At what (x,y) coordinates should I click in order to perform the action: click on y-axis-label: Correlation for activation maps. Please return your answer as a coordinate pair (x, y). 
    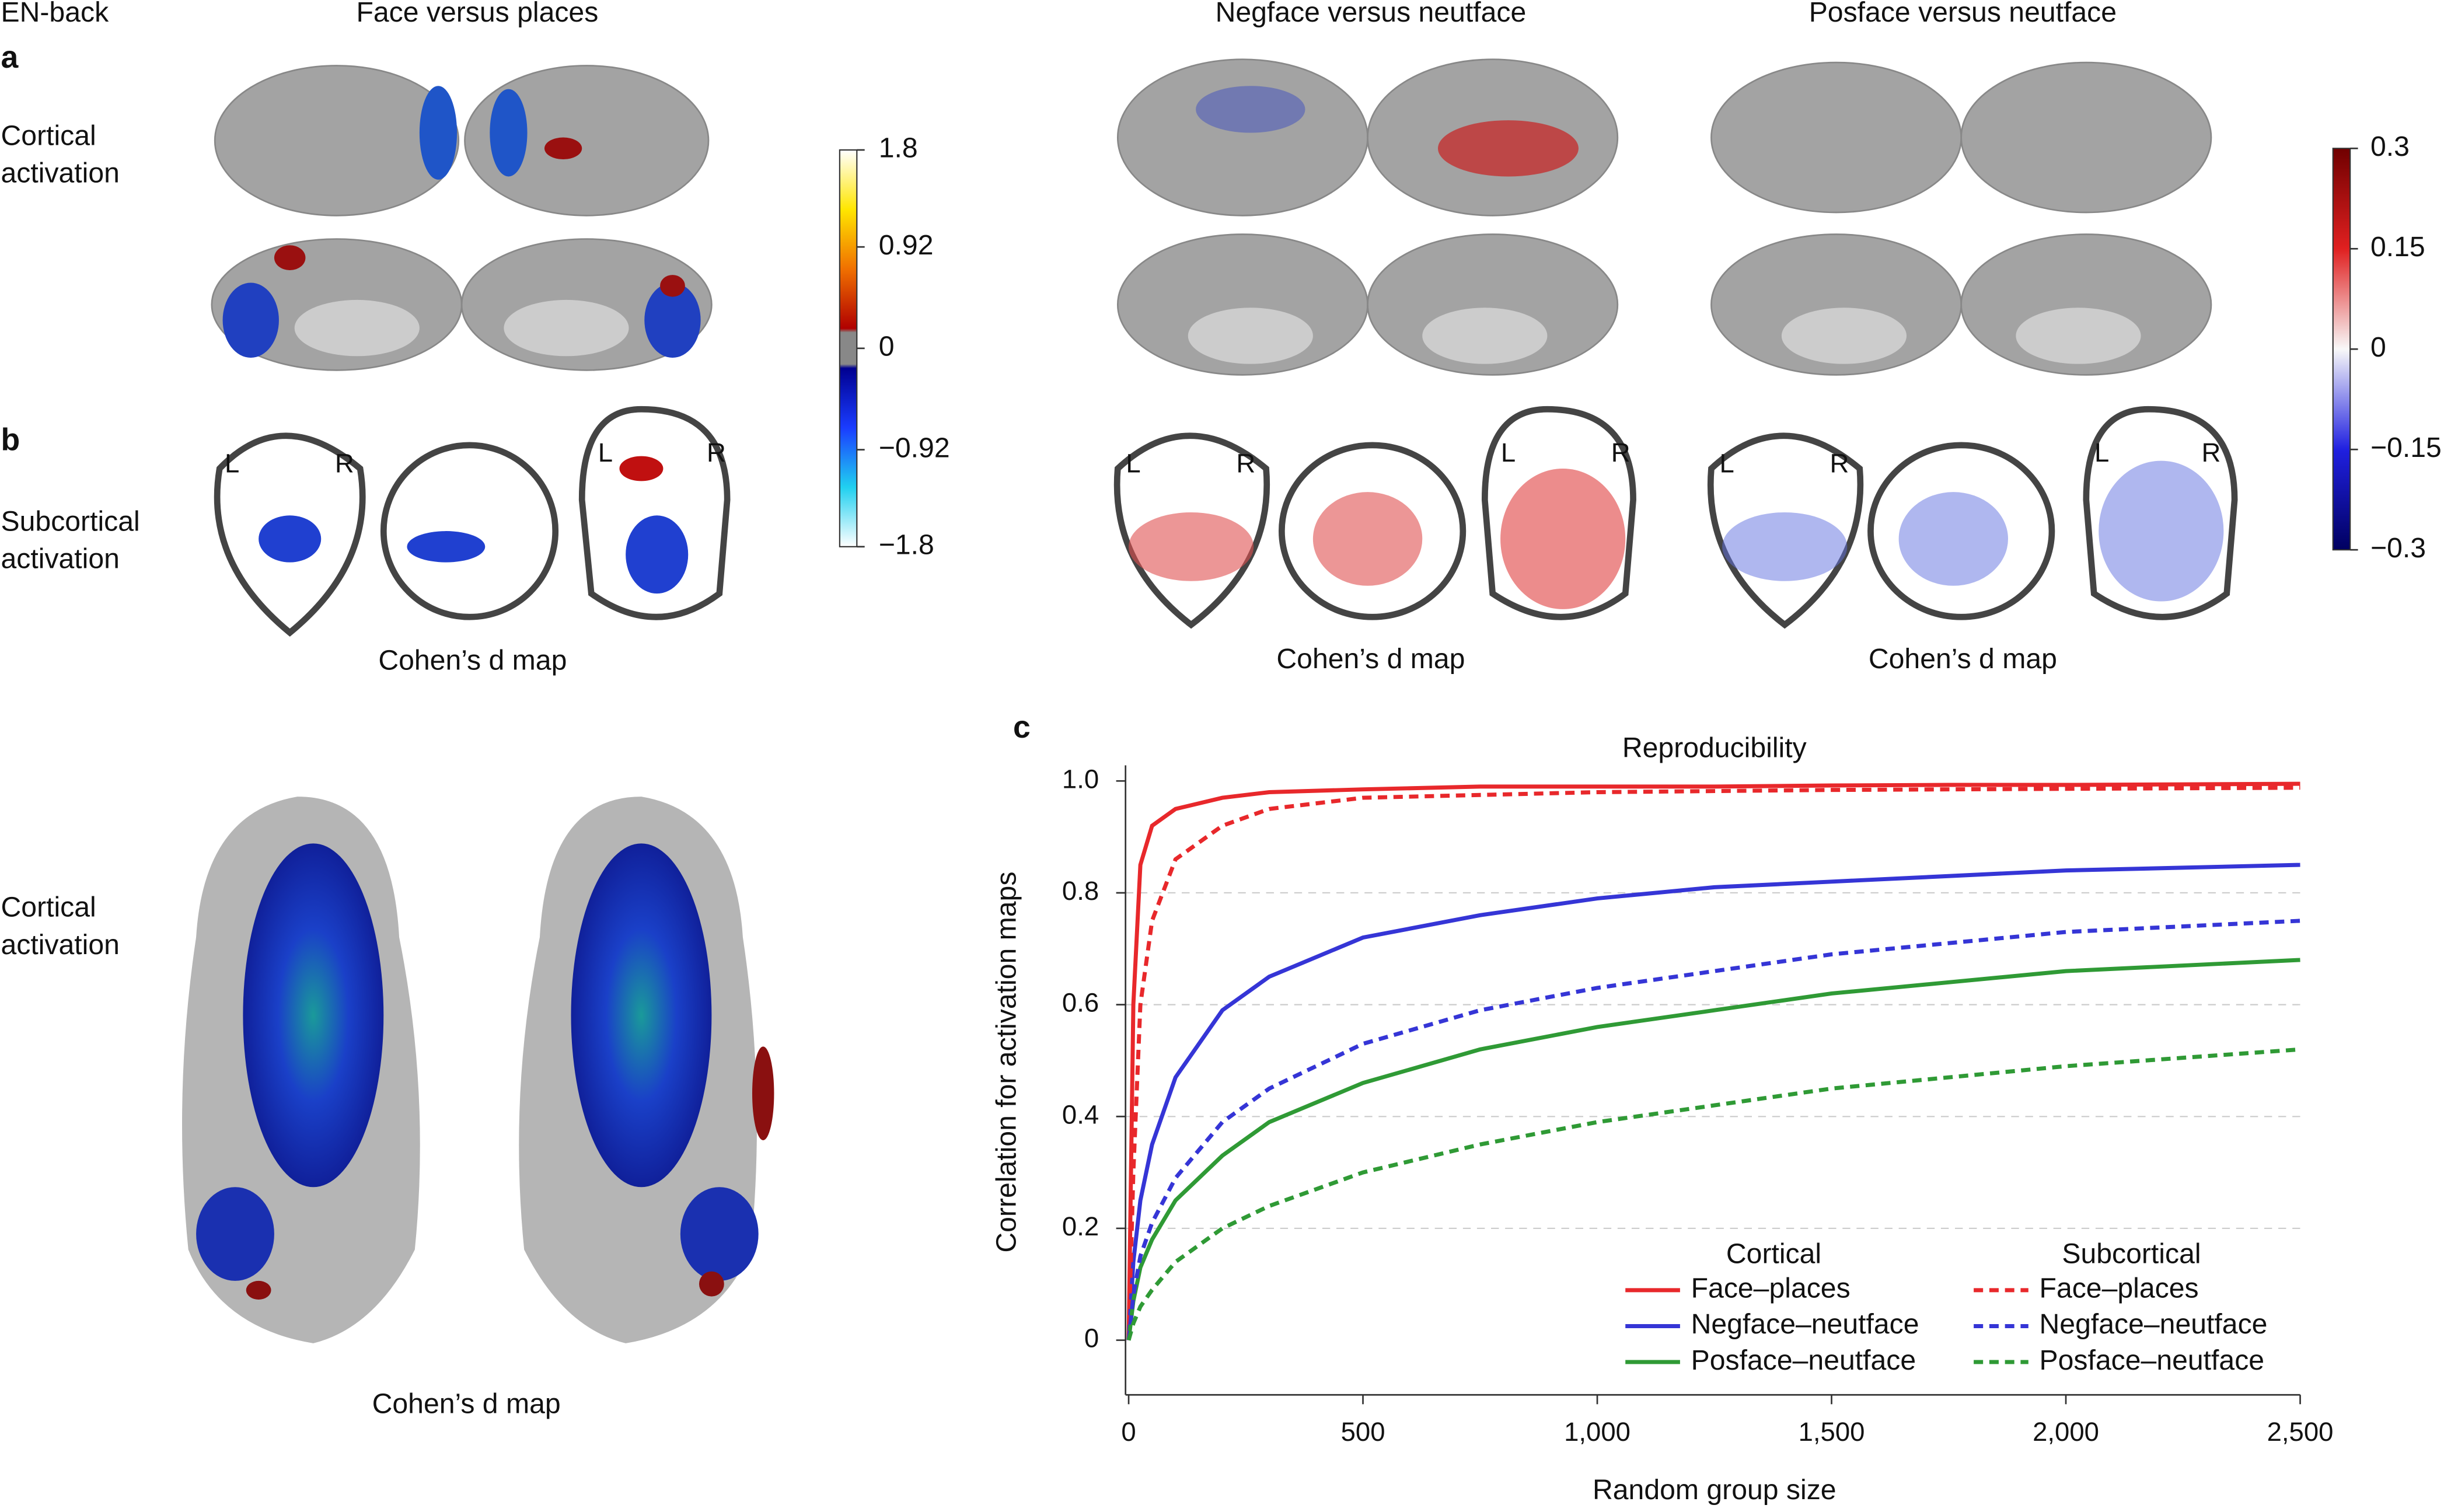
    Looking at the image, I should click on (1006, 1062).